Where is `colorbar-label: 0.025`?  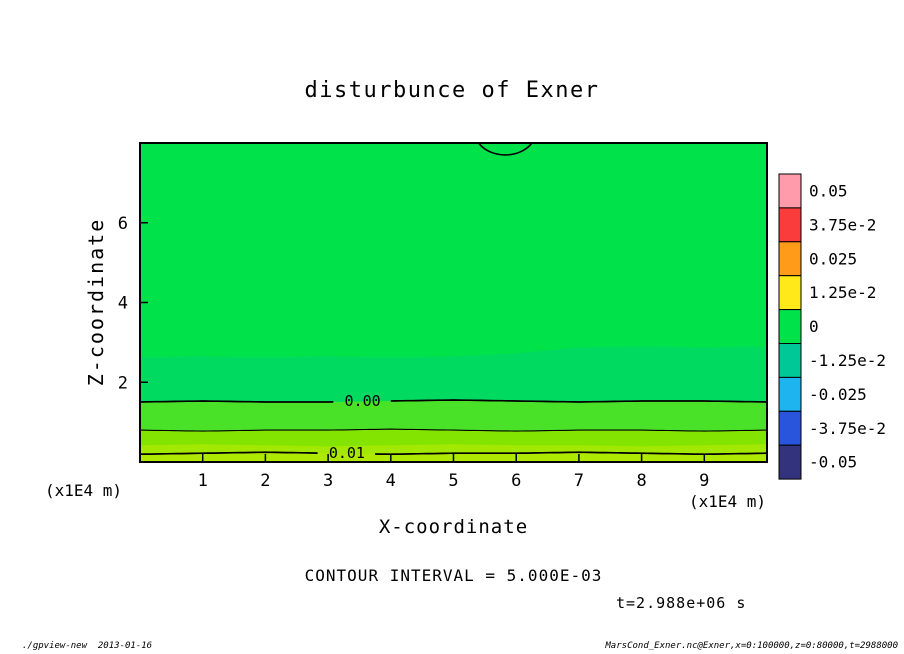 colorbar-label: 0.025 is located at coordinates (833, 258).